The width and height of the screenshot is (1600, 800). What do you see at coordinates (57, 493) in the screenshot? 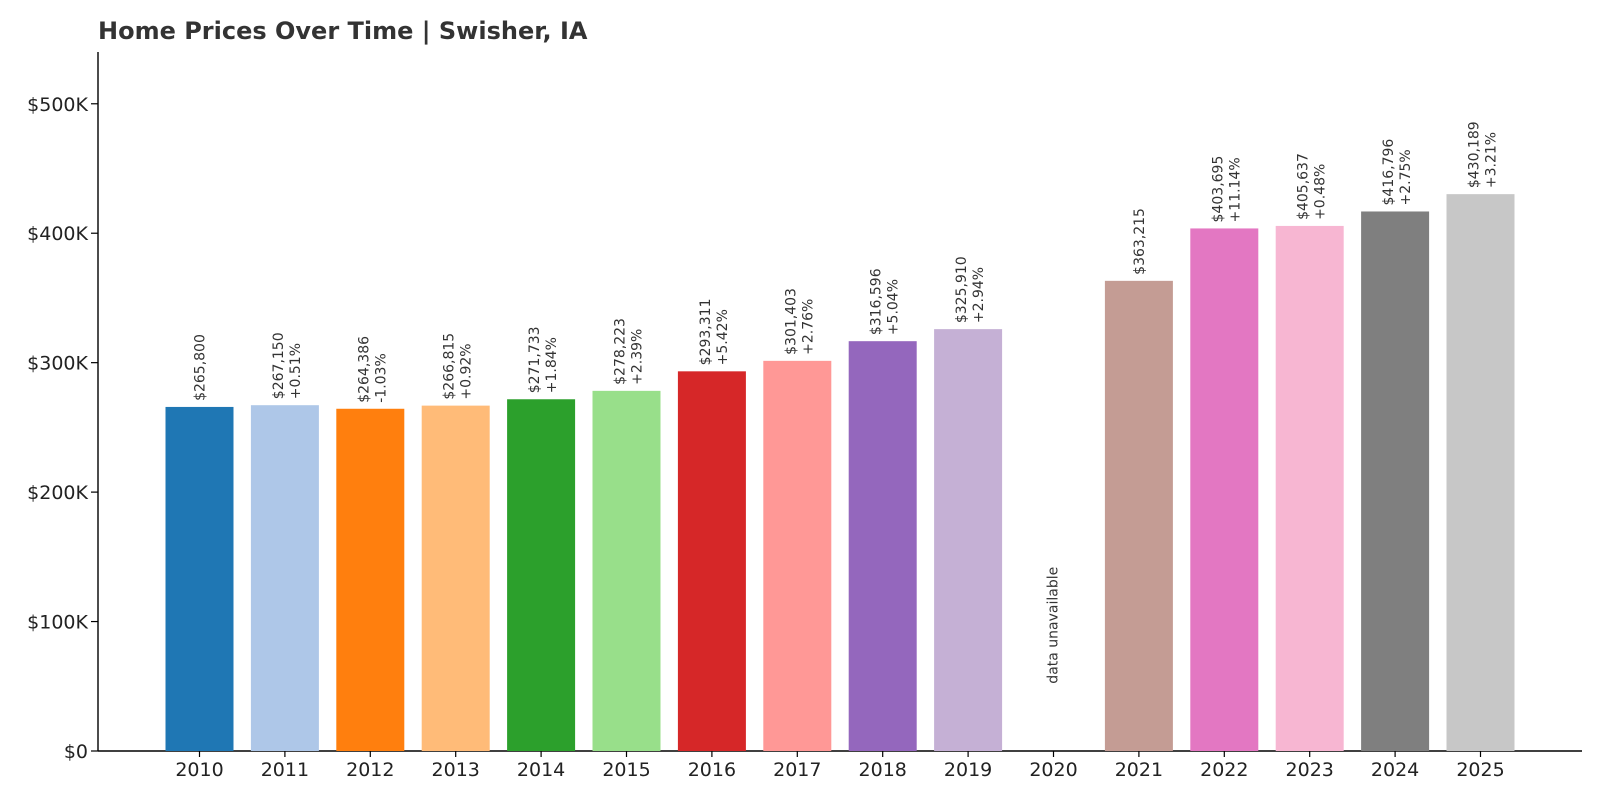
I see `y-tick-label: $200K` at bounding box center [57, 493].